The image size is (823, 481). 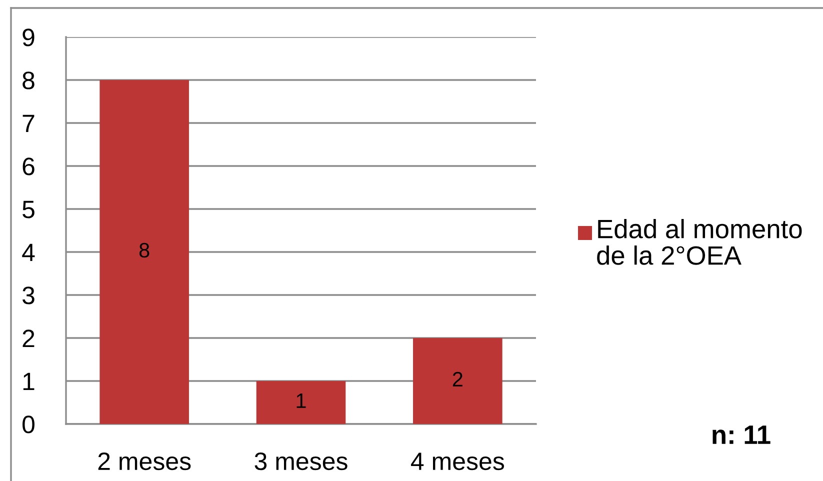 What do you see at coordinates (28, 253) in the screenshot?
I see `y-tick-label: 4` at bounding box center [28, 253].